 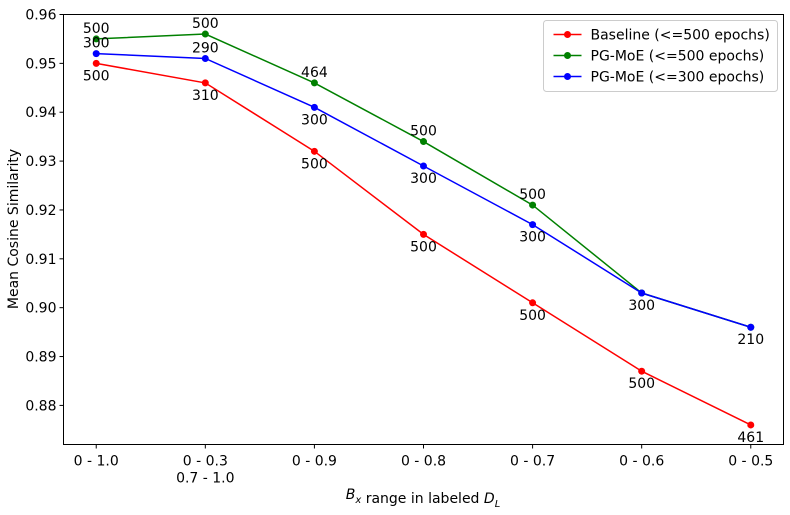 I want to click on point-label: 310, so click(x=205, y=96).